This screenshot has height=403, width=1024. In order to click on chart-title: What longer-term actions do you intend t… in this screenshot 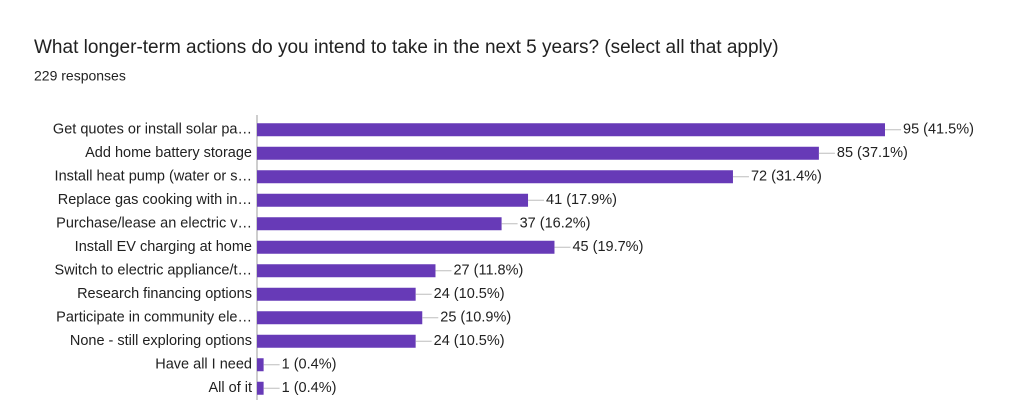, I will do `click(406, 47)`.